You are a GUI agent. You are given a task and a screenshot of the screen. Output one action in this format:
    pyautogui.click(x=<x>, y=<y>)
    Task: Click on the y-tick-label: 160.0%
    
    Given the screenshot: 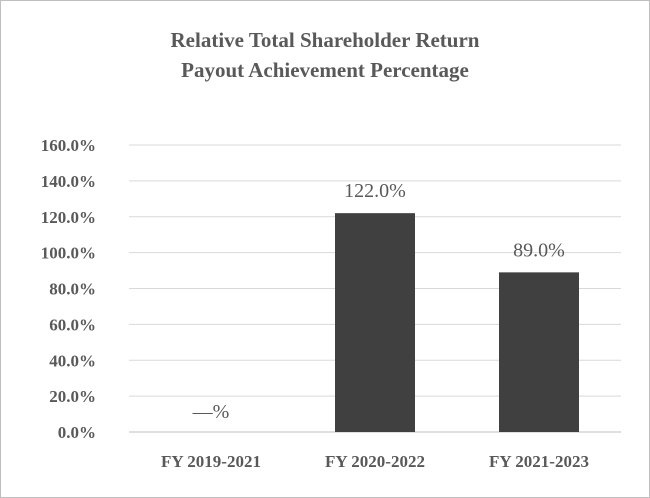 What is the action you would take?
    pyautogui.click(x=68, y=145)
    